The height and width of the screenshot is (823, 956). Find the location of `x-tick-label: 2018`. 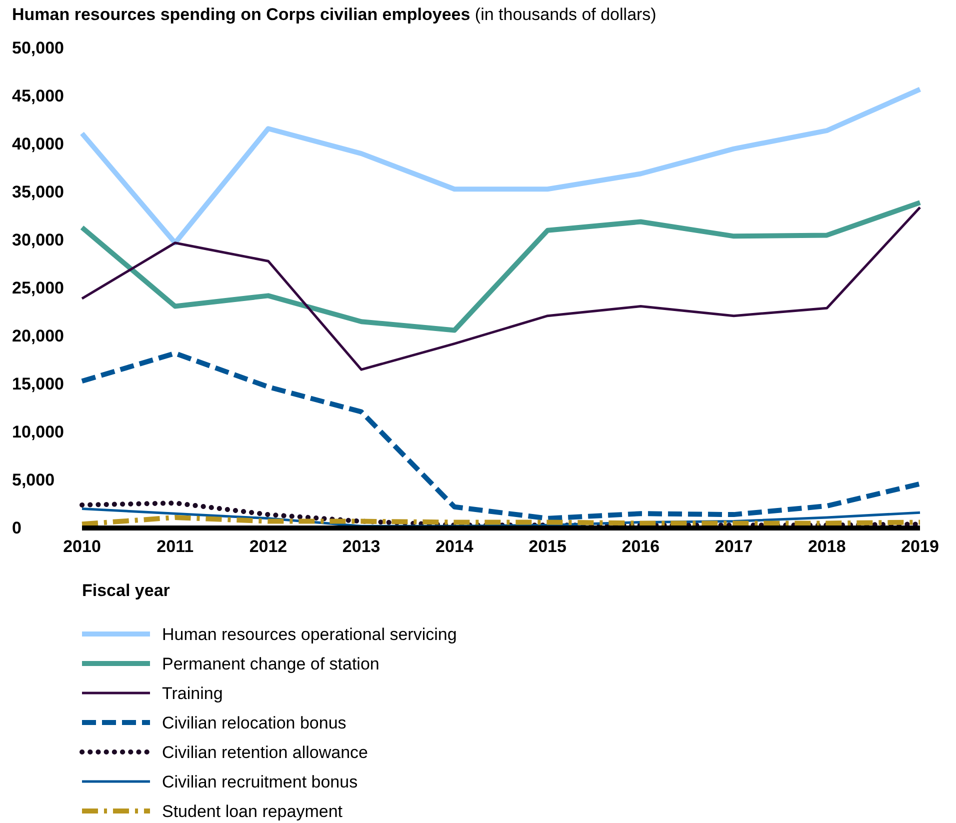

x-tick-label: 2018 is located at coordinates (827, 546).